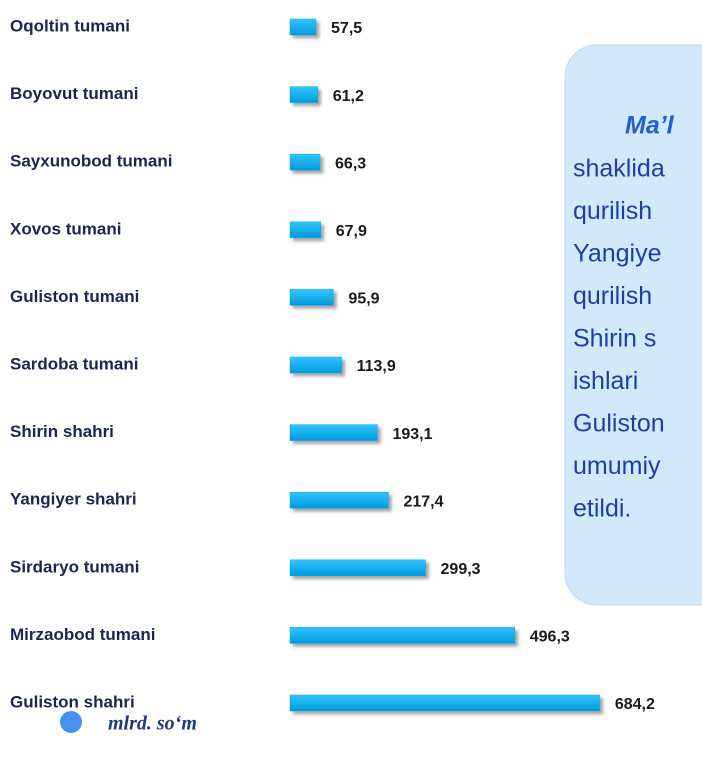 The width and height of the screenshot is (702, 769). I want to click on value-label: 113,9, so click(376, 366).